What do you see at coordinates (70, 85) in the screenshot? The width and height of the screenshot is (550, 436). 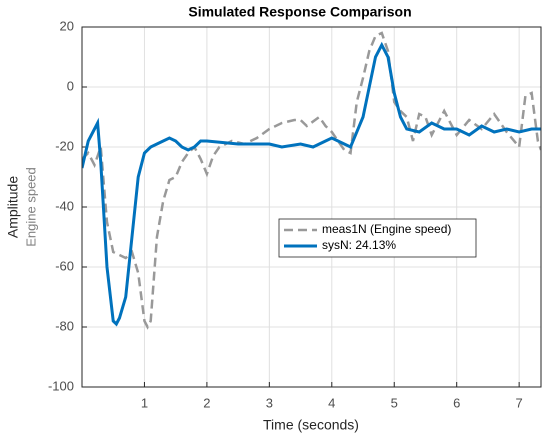 I see `y-tick-label: 0` at bounding box center [70, 85].